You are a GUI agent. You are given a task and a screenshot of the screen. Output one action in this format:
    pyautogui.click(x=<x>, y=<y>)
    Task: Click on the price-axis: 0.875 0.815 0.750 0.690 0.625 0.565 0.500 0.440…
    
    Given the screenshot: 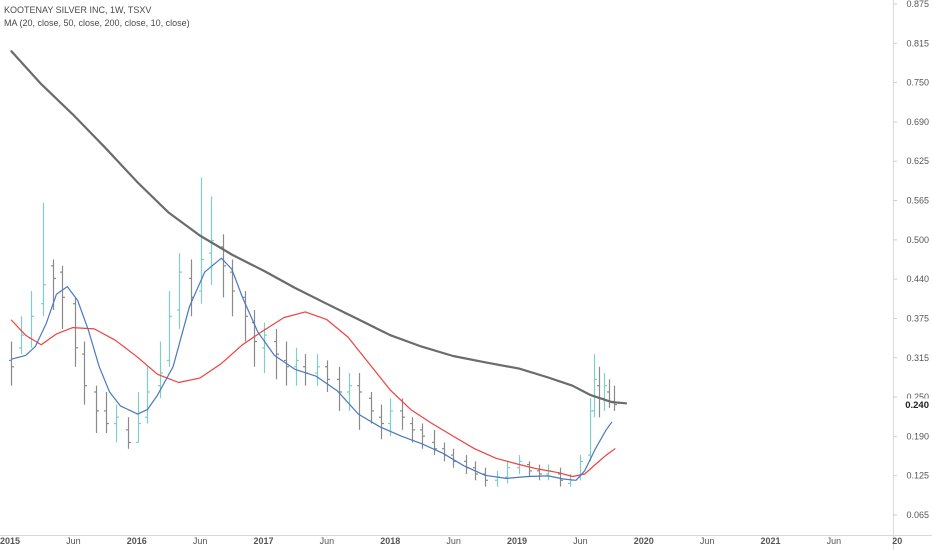 What is the action you would take?
    pyautogui.click(x=912, y=260)
    